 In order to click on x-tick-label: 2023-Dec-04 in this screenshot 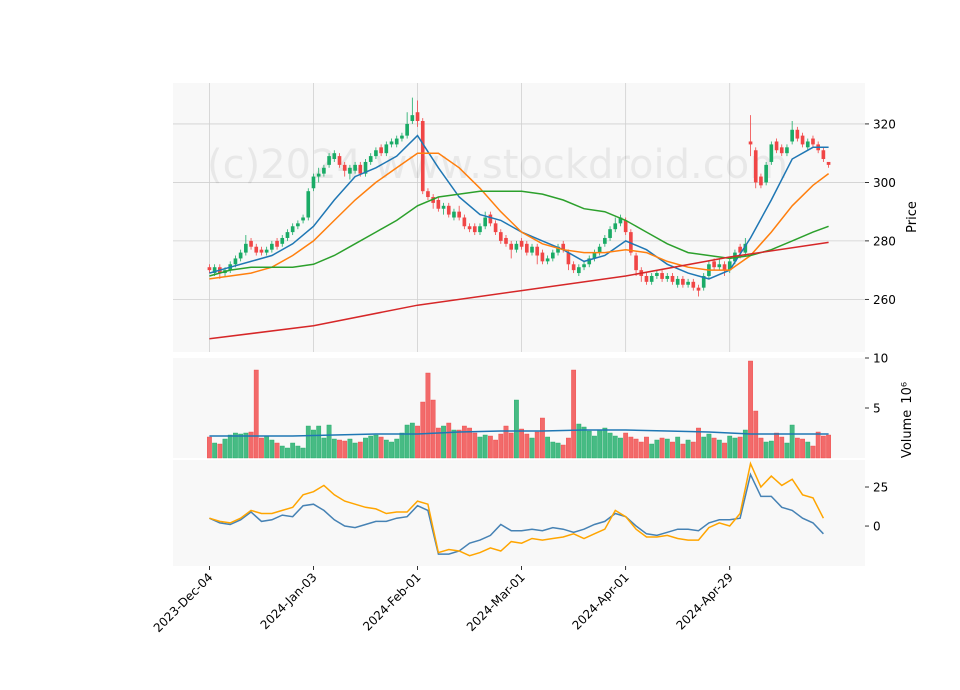, I will do `click(183, 602)`.